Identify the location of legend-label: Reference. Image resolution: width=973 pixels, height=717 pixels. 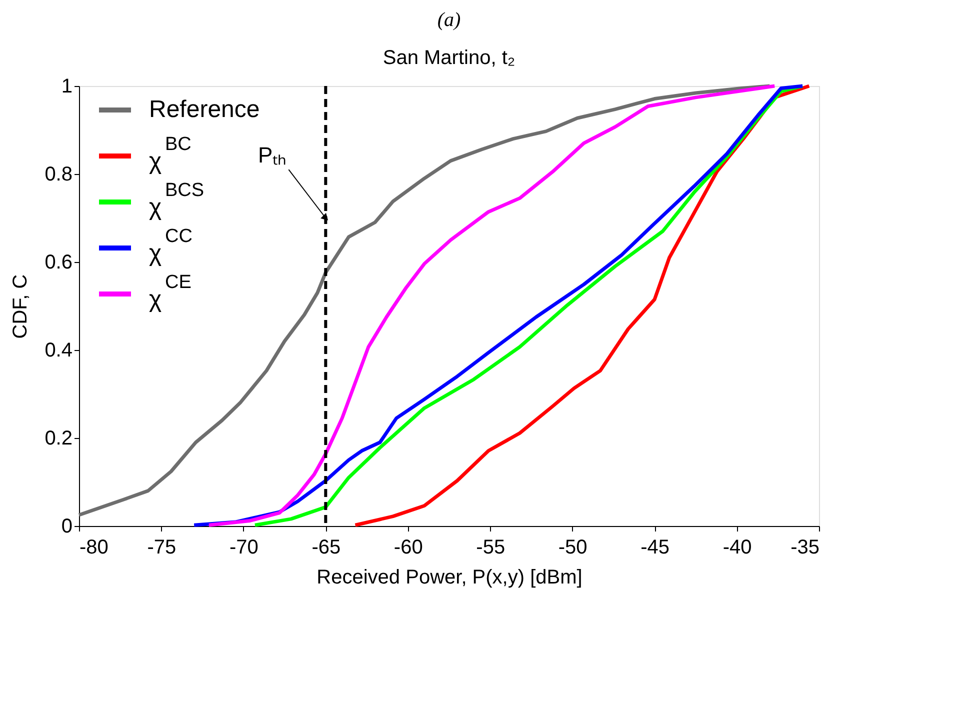
(204, 109).